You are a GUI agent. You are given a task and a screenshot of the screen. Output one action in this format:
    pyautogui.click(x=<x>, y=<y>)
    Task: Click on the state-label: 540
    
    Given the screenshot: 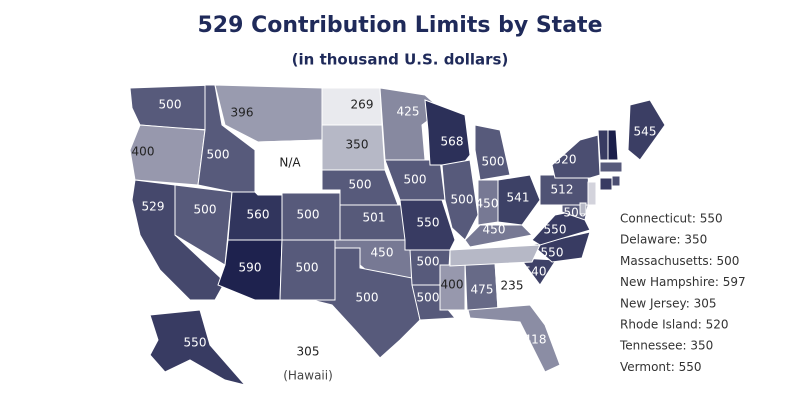 What is the action you would take?
    pyautogui.click(x=535, y=272)
    